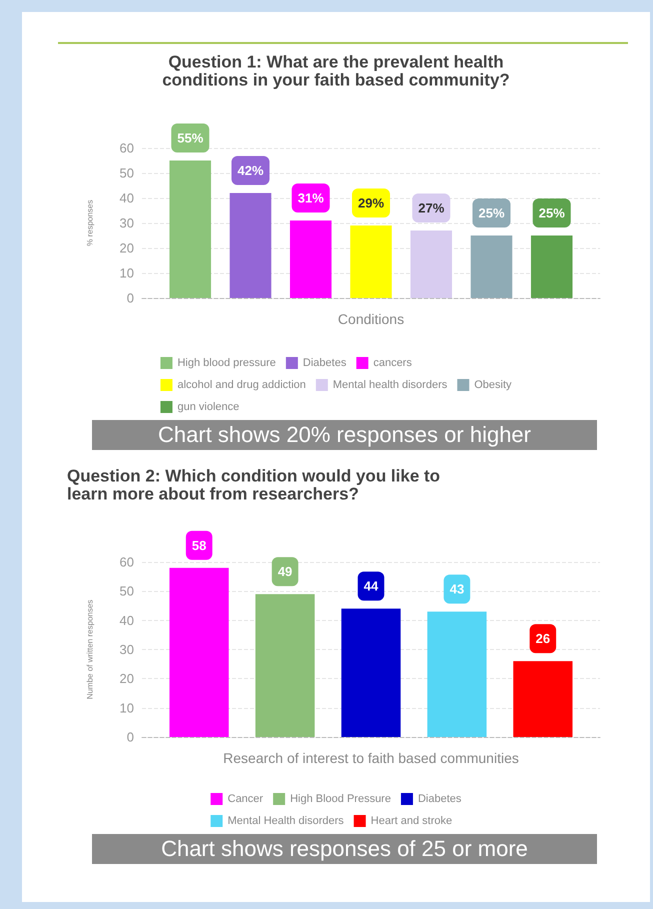 This screenshot has height=909, width=653. Describe the element at coordinates (371, 586) in the screenshot. I see `data-label: 44` at that location.